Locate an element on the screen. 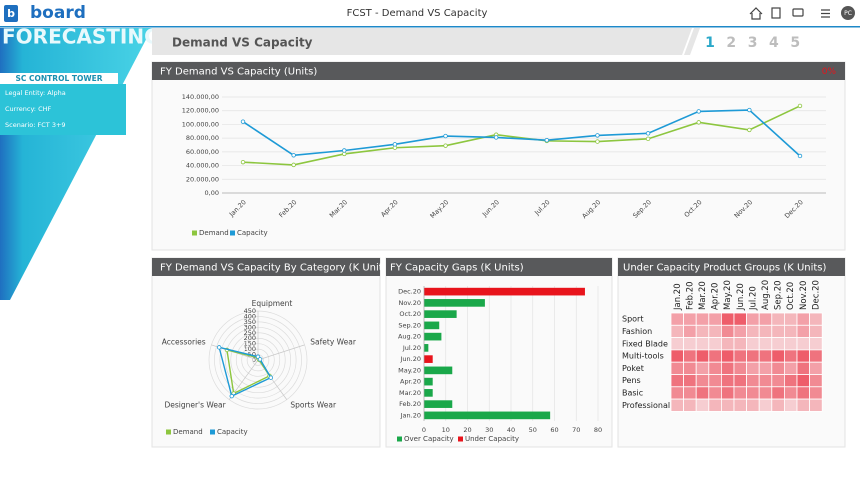 This screenshot has height=484, width=860. logo: board is located at coordinates (58, 13).